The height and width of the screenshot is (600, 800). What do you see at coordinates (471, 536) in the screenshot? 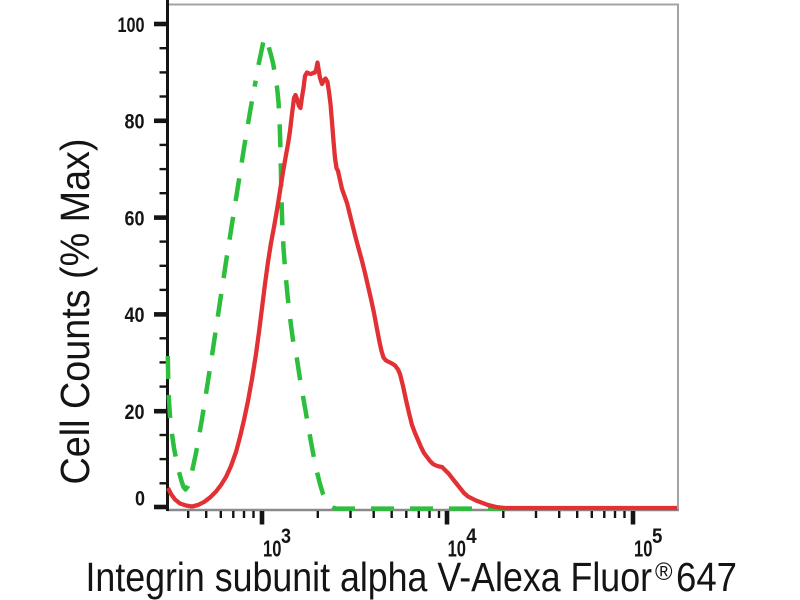
I see `svg-text: 4` at bounding box center [471, 536].